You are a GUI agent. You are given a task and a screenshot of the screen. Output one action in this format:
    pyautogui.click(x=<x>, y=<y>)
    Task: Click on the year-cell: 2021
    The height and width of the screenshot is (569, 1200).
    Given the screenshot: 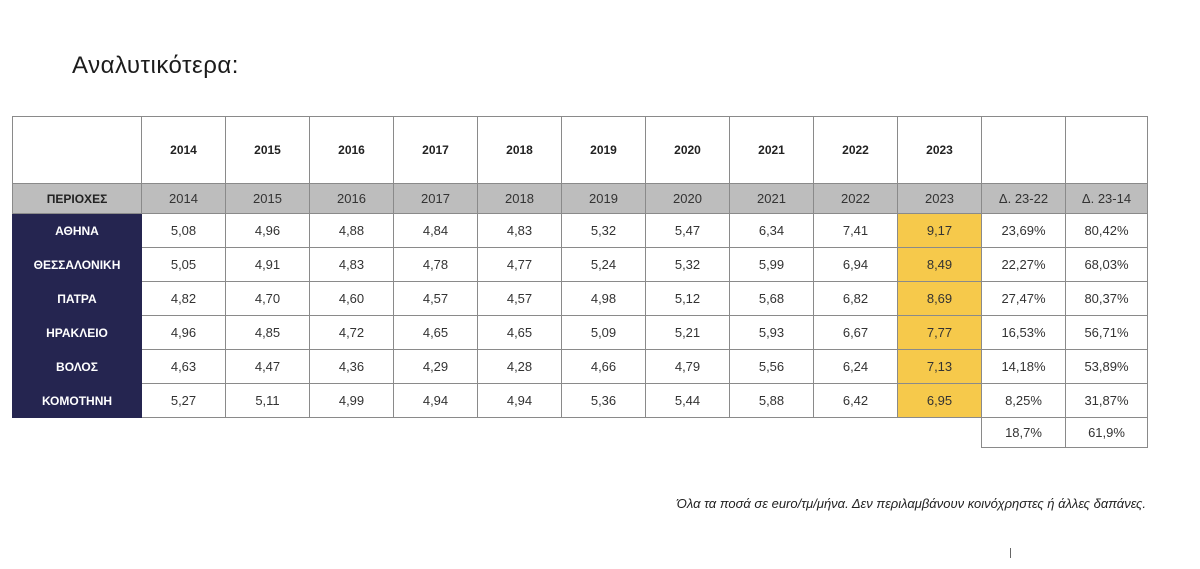 What is the action you would take?
    pyautogui.click(x=771, y=150)
    